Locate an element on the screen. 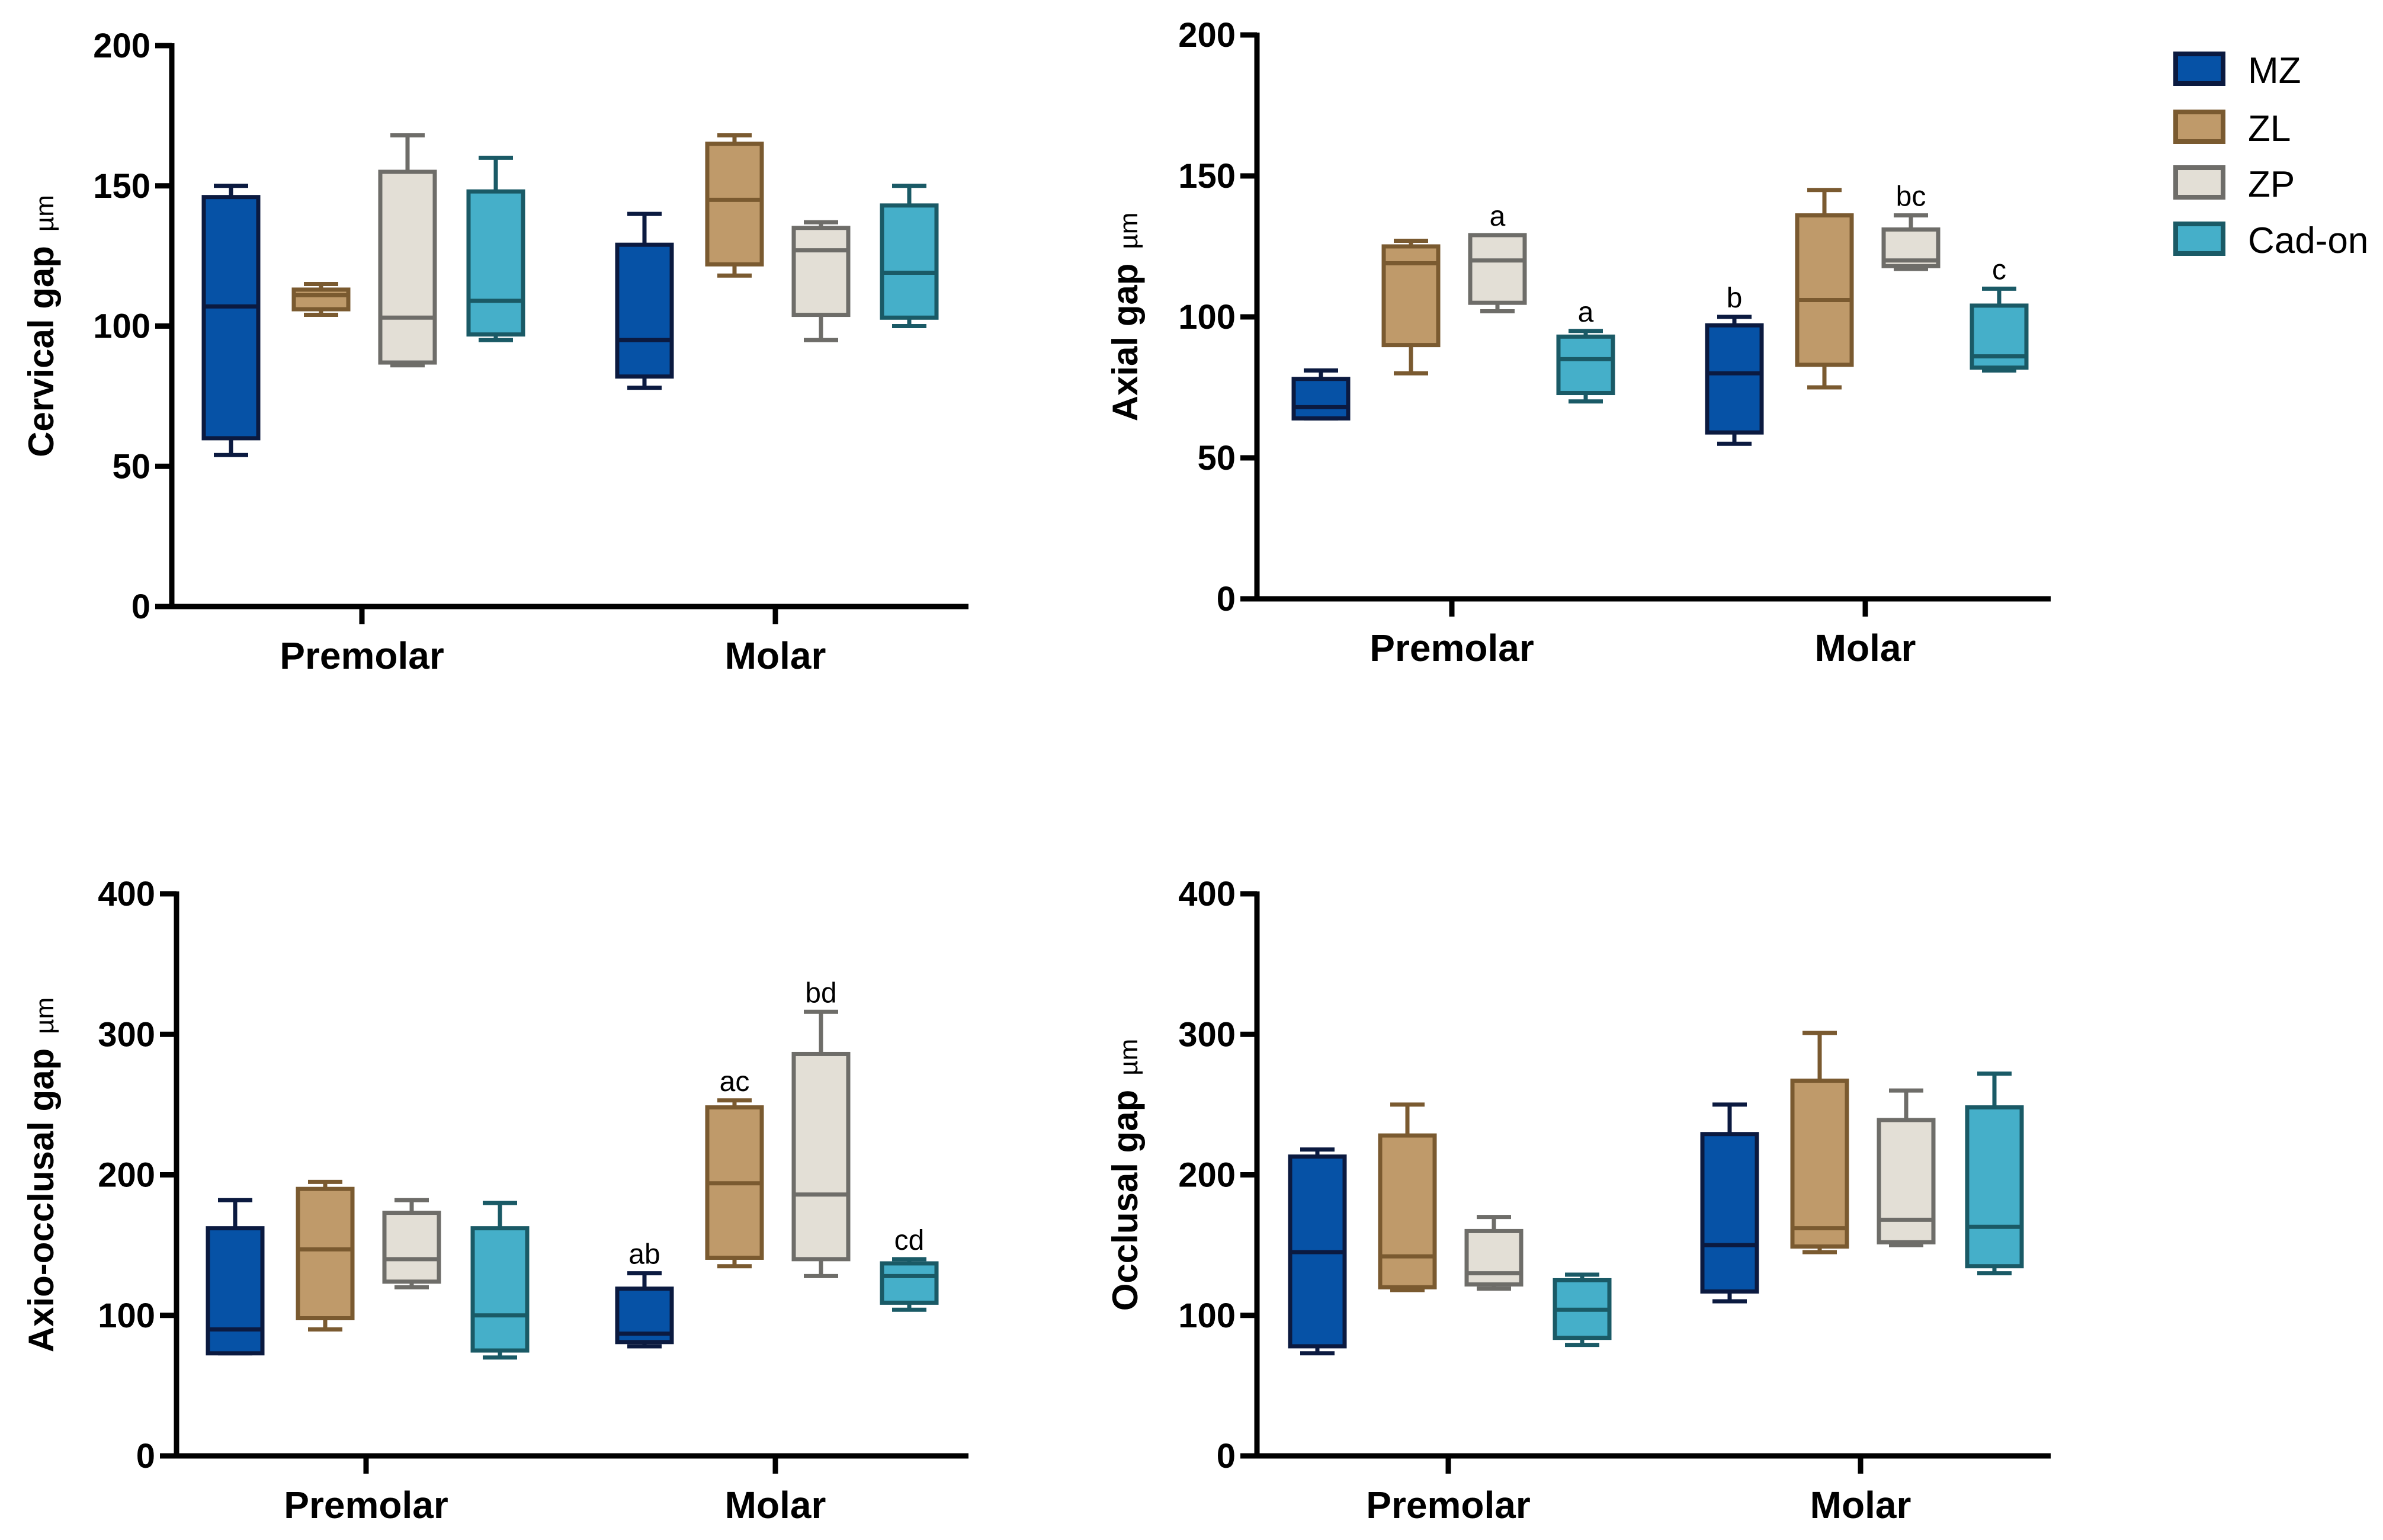 This screenshot has height=1540, width=2383. significance-label: c is located at coordinates (1999, 269).